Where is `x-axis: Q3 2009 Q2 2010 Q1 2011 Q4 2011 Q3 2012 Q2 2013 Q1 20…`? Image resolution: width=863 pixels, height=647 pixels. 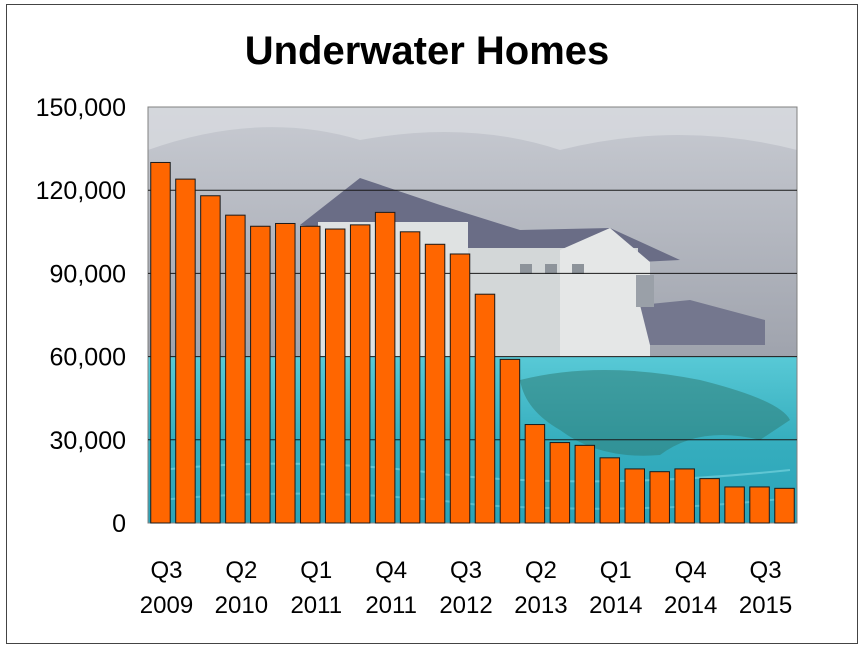 x-axis: Q3 2009 Q2 2010 Q1 2011 Q4 2011 Q3 2012 Q2 2013 Q1 20… is located at coordinates (466, 588).